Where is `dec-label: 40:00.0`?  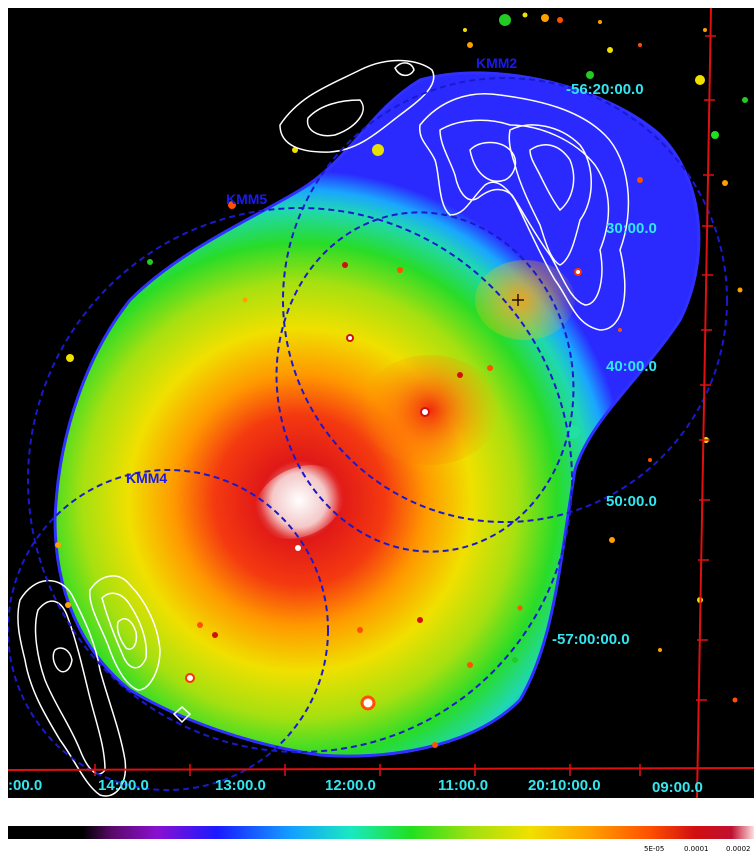
dec-label: 40:00.0 is located at coordinates (631, 366).